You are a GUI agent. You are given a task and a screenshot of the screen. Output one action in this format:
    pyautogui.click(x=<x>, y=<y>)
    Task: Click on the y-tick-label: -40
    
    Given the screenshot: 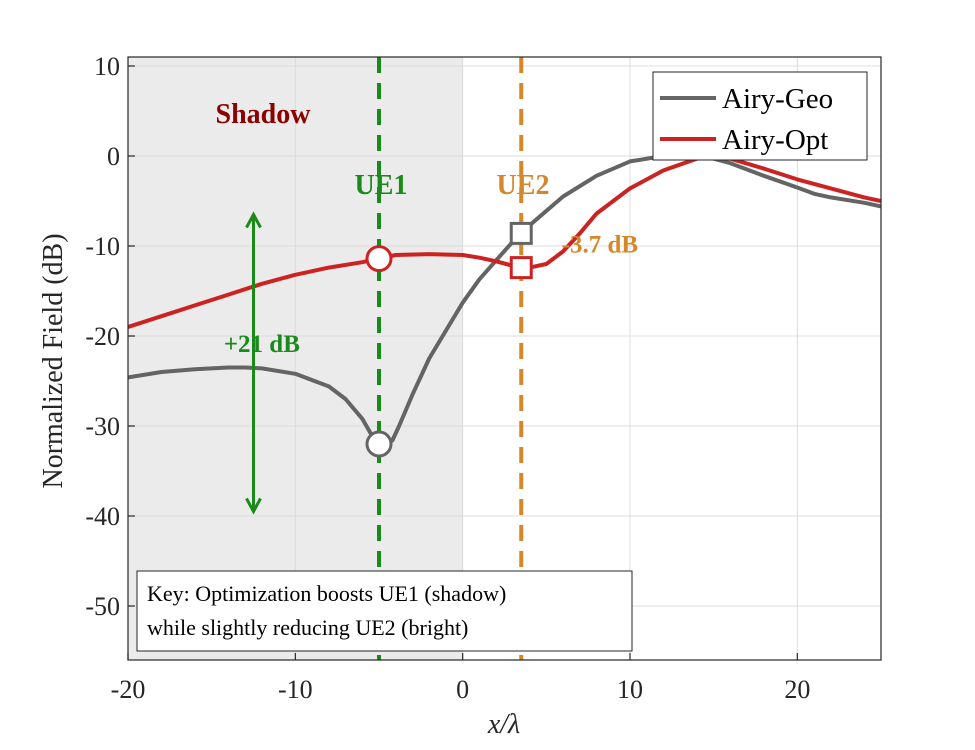 What is the action you would take?
    pyautogui.click(x=102, y=516)
    